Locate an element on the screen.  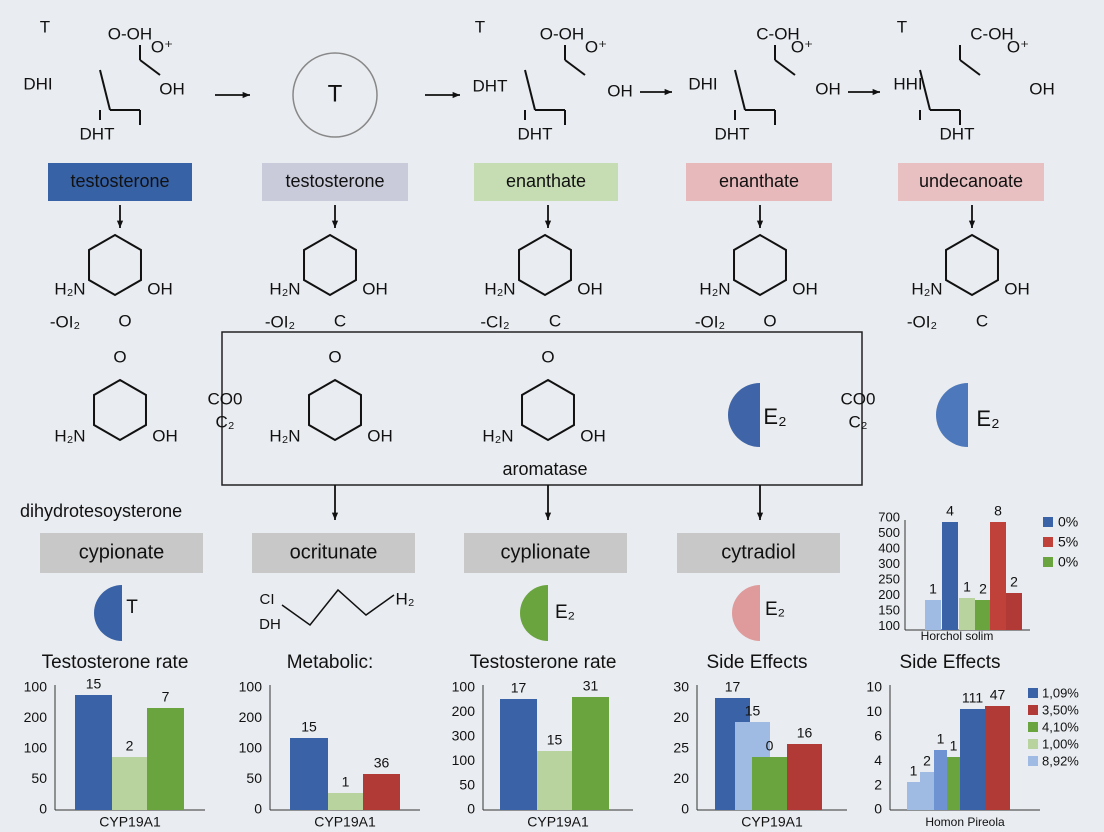
label: 8,92% is located at coordinates (1060, 760).